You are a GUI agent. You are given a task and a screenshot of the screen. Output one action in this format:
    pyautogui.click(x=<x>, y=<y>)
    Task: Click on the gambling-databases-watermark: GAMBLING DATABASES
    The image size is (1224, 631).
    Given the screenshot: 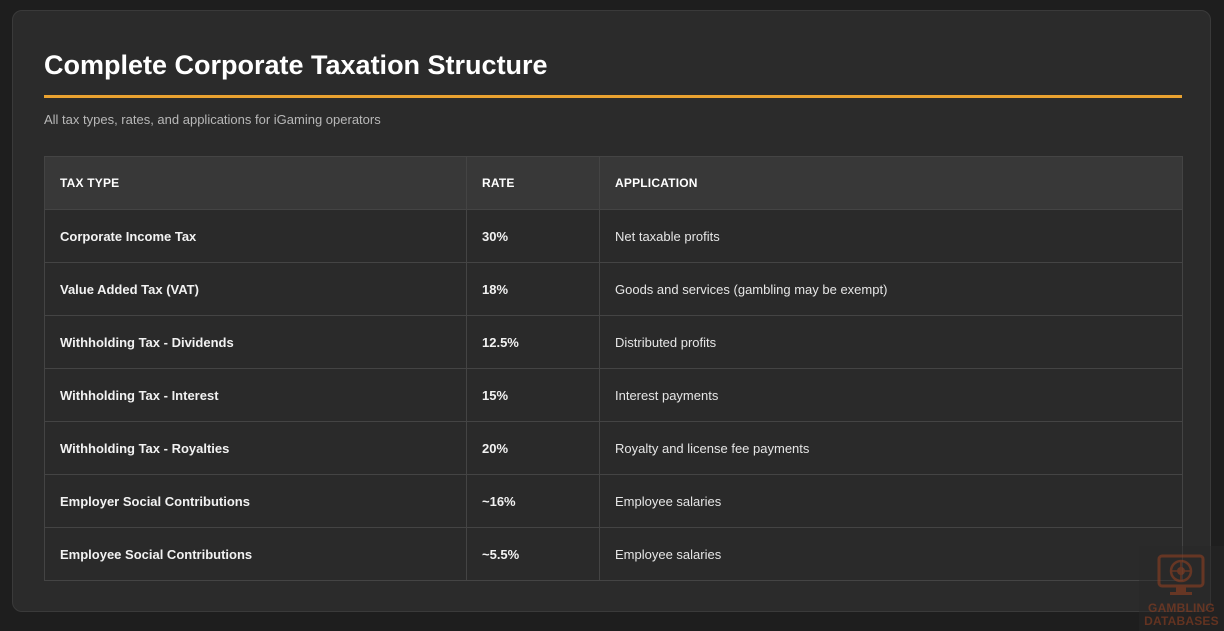 What is the action you would take?
    pyautogui.click(x=1181, y=588)
    